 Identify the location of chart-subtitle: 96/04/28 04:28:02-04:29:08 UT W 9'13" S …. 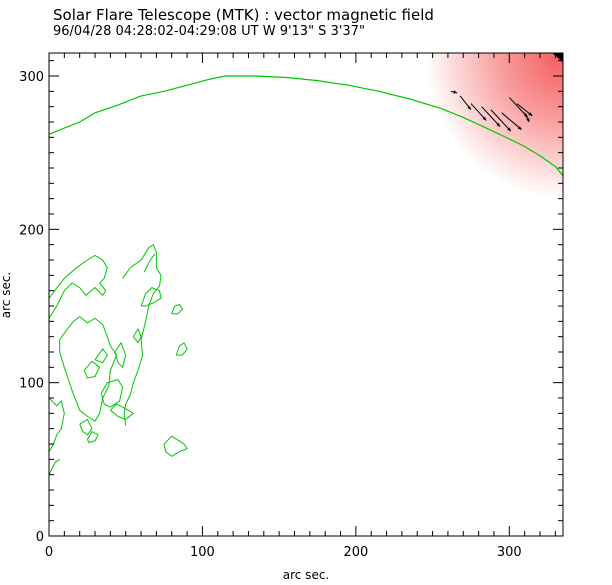
(209, 31).